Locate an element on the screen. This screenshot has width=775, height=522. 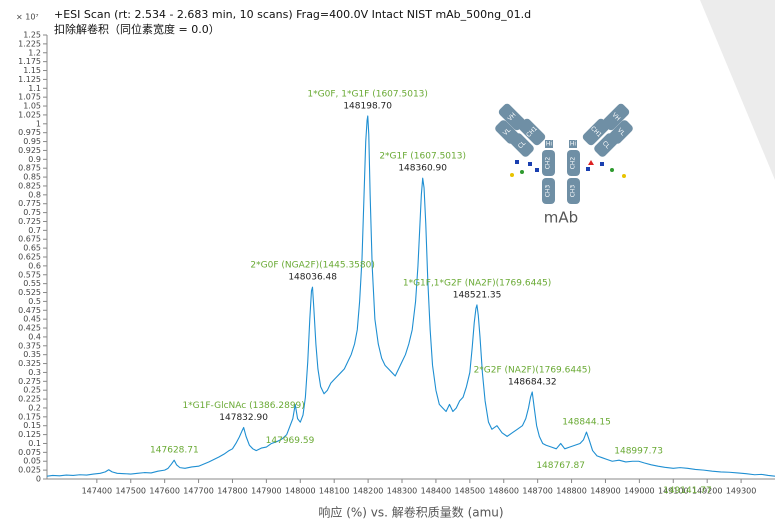
y-tick-label: 0.7 is located at coordinates (34, 230).